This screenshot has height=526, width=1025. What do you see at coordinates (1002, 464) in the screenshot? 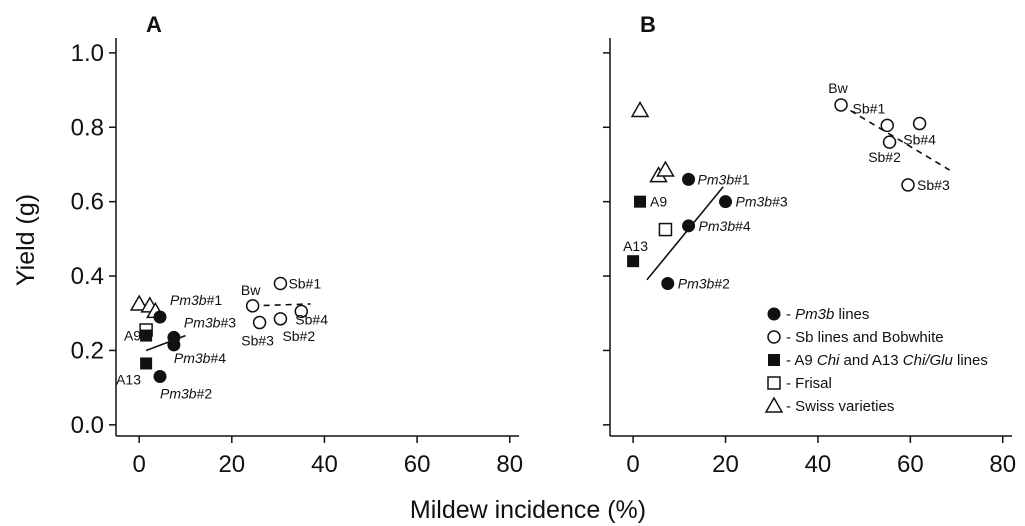
I see `panel-b-x-tick-label: 80` at bounding box center [1002, 464].